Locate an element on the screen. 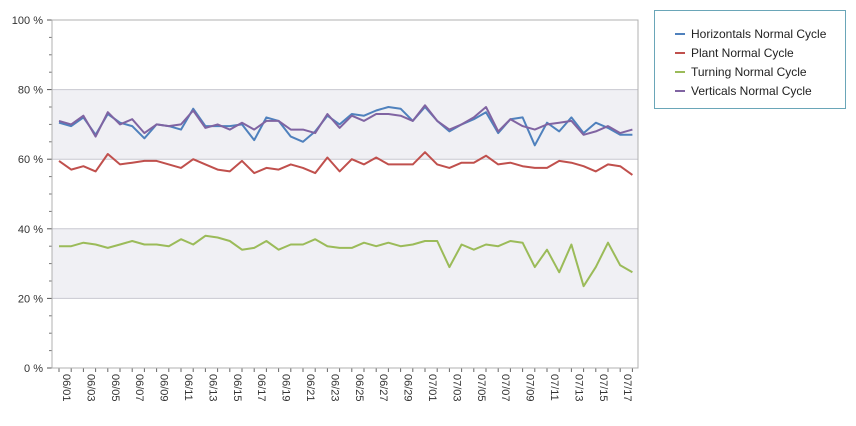 Image resolution: width=856 pixels, height=426 pixels. x-tick-label: 07/13 is located at coordinates (578, 388).